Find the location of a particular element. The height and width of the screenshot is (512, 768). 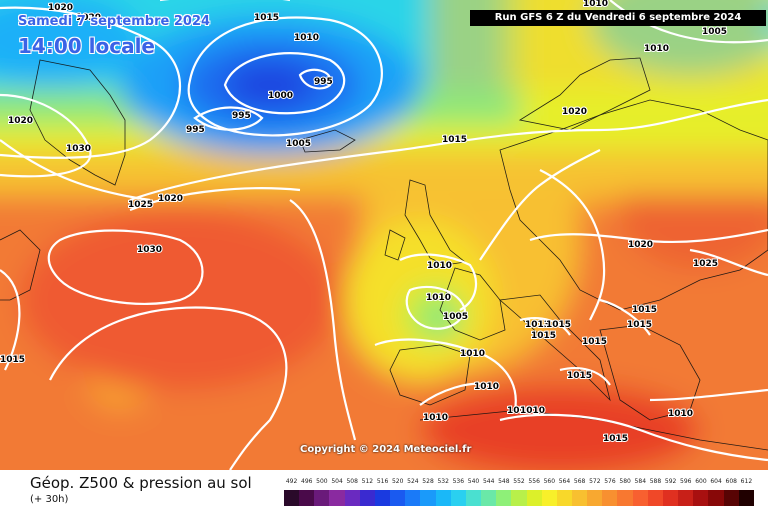

color-scale-label: 596 is located at coordinates (686, 481).